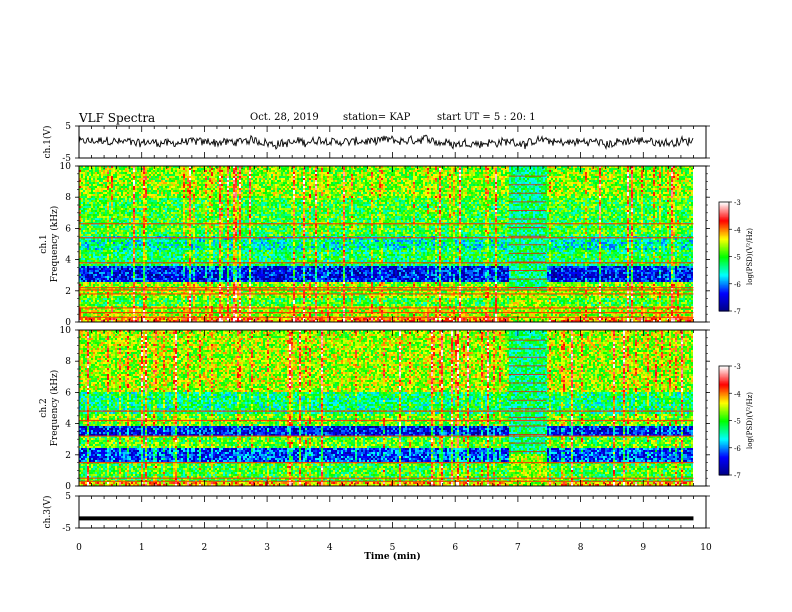  Describe the element at coordinates (68, 198) in the screenshot. I see `y-tick-label: 8` at that location.